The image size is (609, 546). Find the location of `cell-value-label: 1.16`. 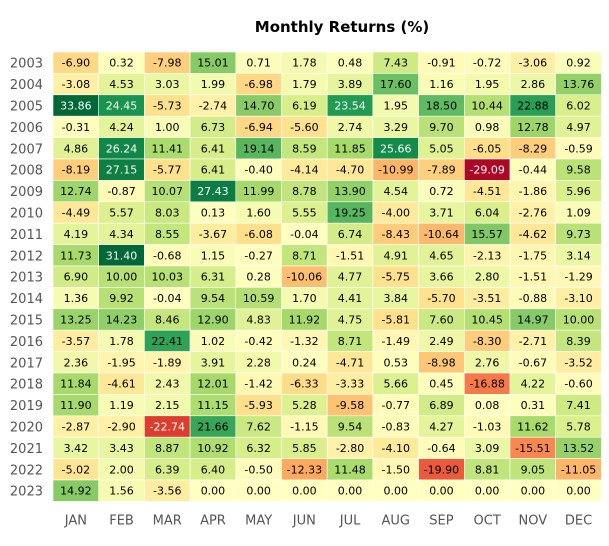

cell-value-label: 1.16 is located at coordinates (441, 84).